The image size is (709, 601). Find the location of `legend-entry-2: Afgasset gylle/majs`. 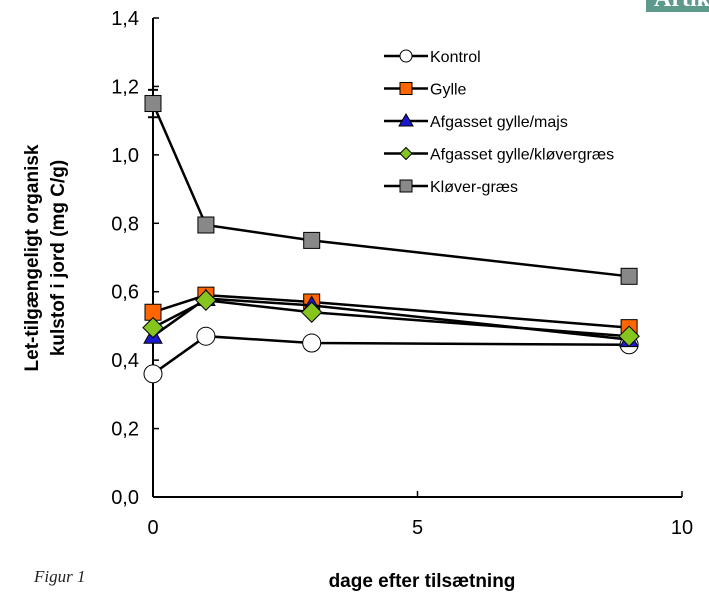

legend-entry-2: Afgasset gylle/majs is located at coordinates (476, 122).